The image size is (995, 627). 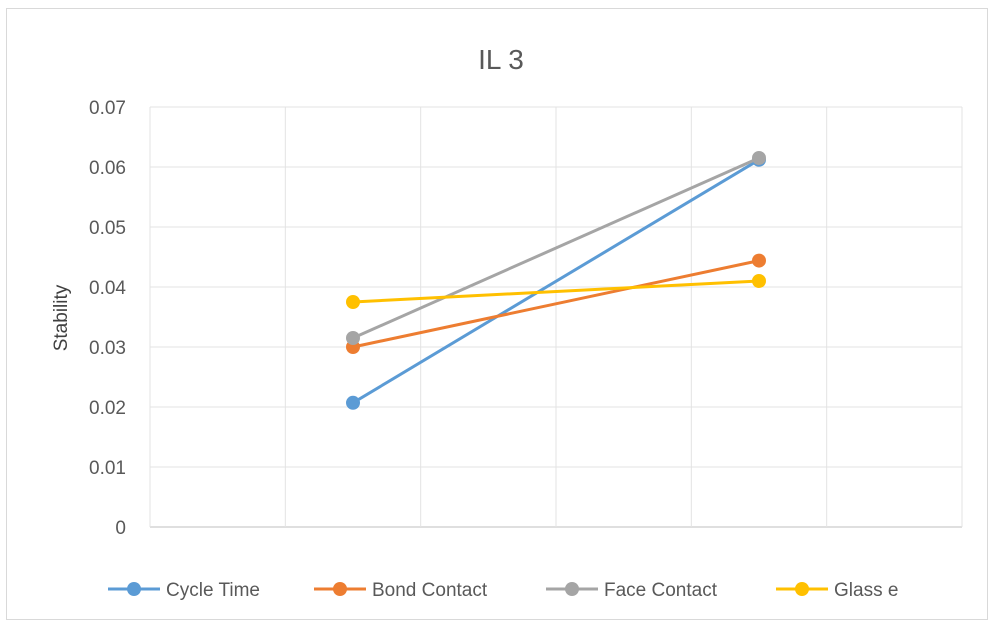 What do you see at coordinates (107, 108) in the screenshot?
I see `y-tick-label: 0.07` at bounding box center [107, 108].